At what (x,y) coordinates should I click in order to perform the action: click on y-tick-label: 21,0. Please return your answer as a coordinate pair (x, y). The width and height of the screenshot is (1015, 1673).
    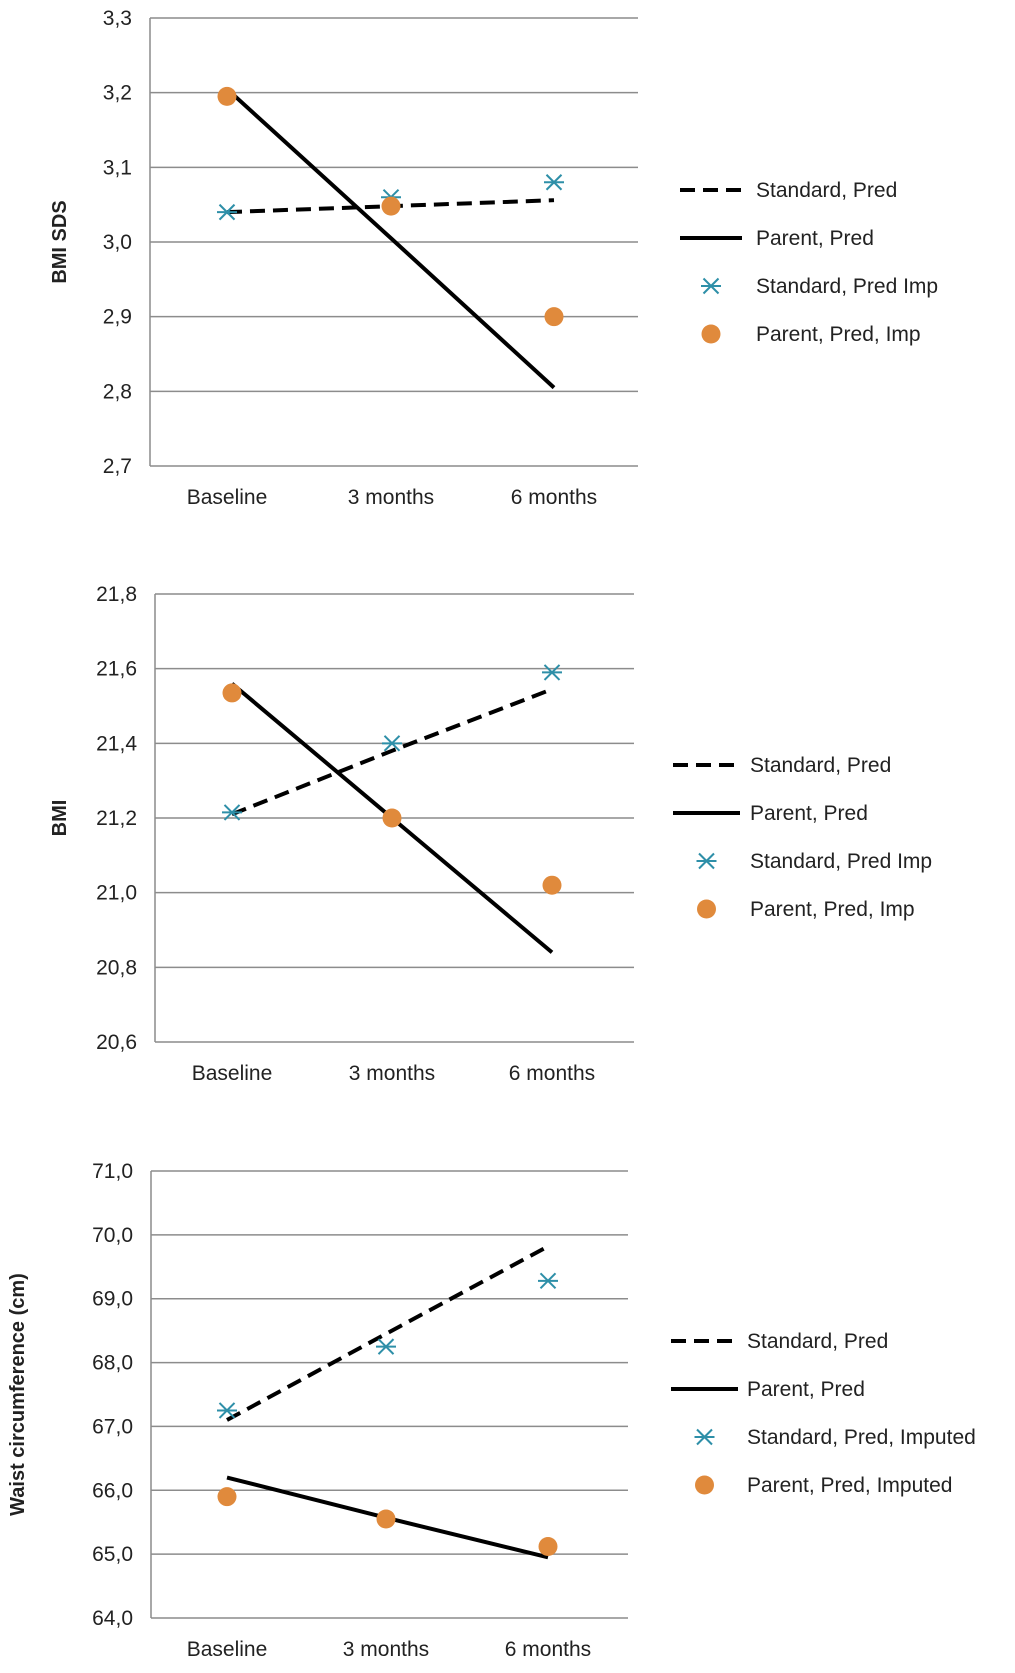
    Looking at the image, I should click on (116, 893).